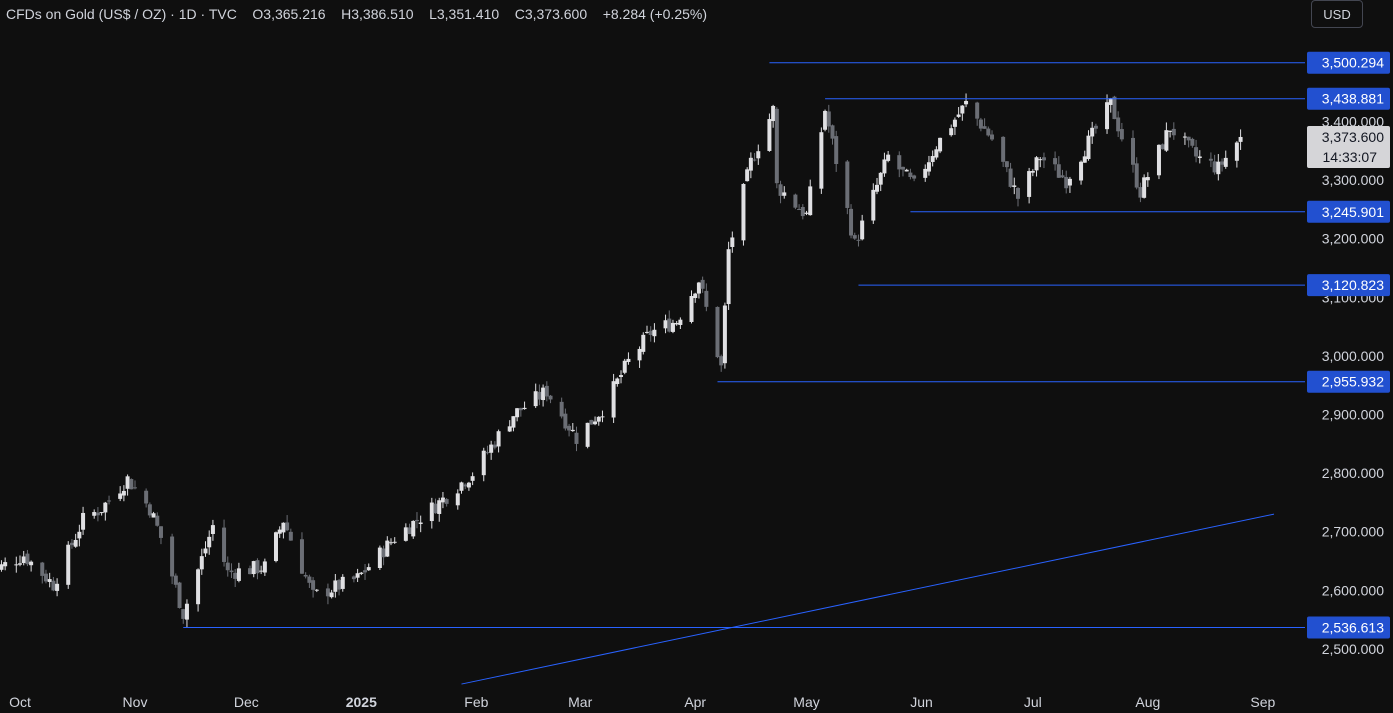 The width and height of the screenshot is (1393, 713). I want to click on last-price-label: 3,373.600, so click(1353, 137).